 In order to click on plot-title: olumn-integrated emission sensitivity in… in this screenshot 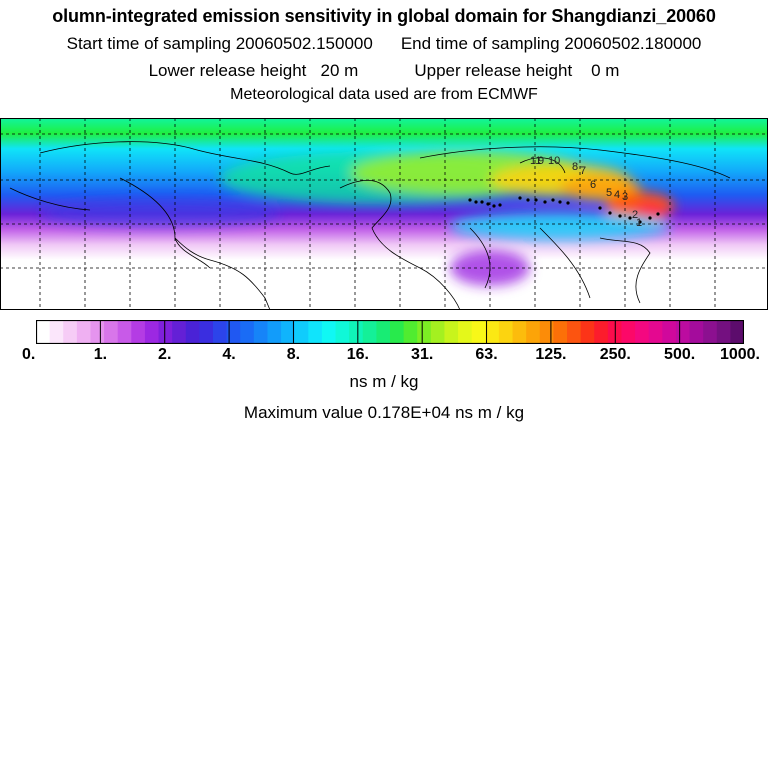, I will do `click(384, 16)`.